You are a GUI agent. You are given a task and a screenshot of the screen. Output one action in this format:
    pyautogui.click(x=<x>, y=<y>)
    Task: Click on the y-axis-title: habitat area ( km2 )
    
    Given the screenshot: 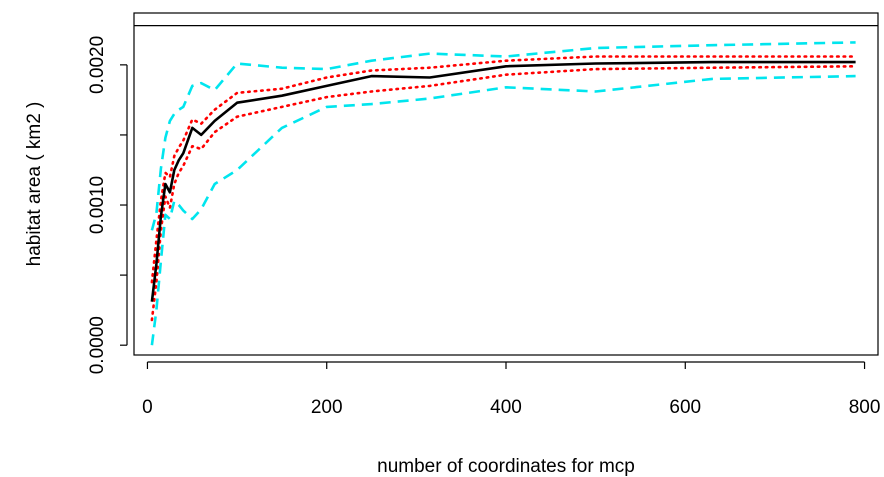 What is the action you would take?
    pyautogui.click(x=34, y=184)
    